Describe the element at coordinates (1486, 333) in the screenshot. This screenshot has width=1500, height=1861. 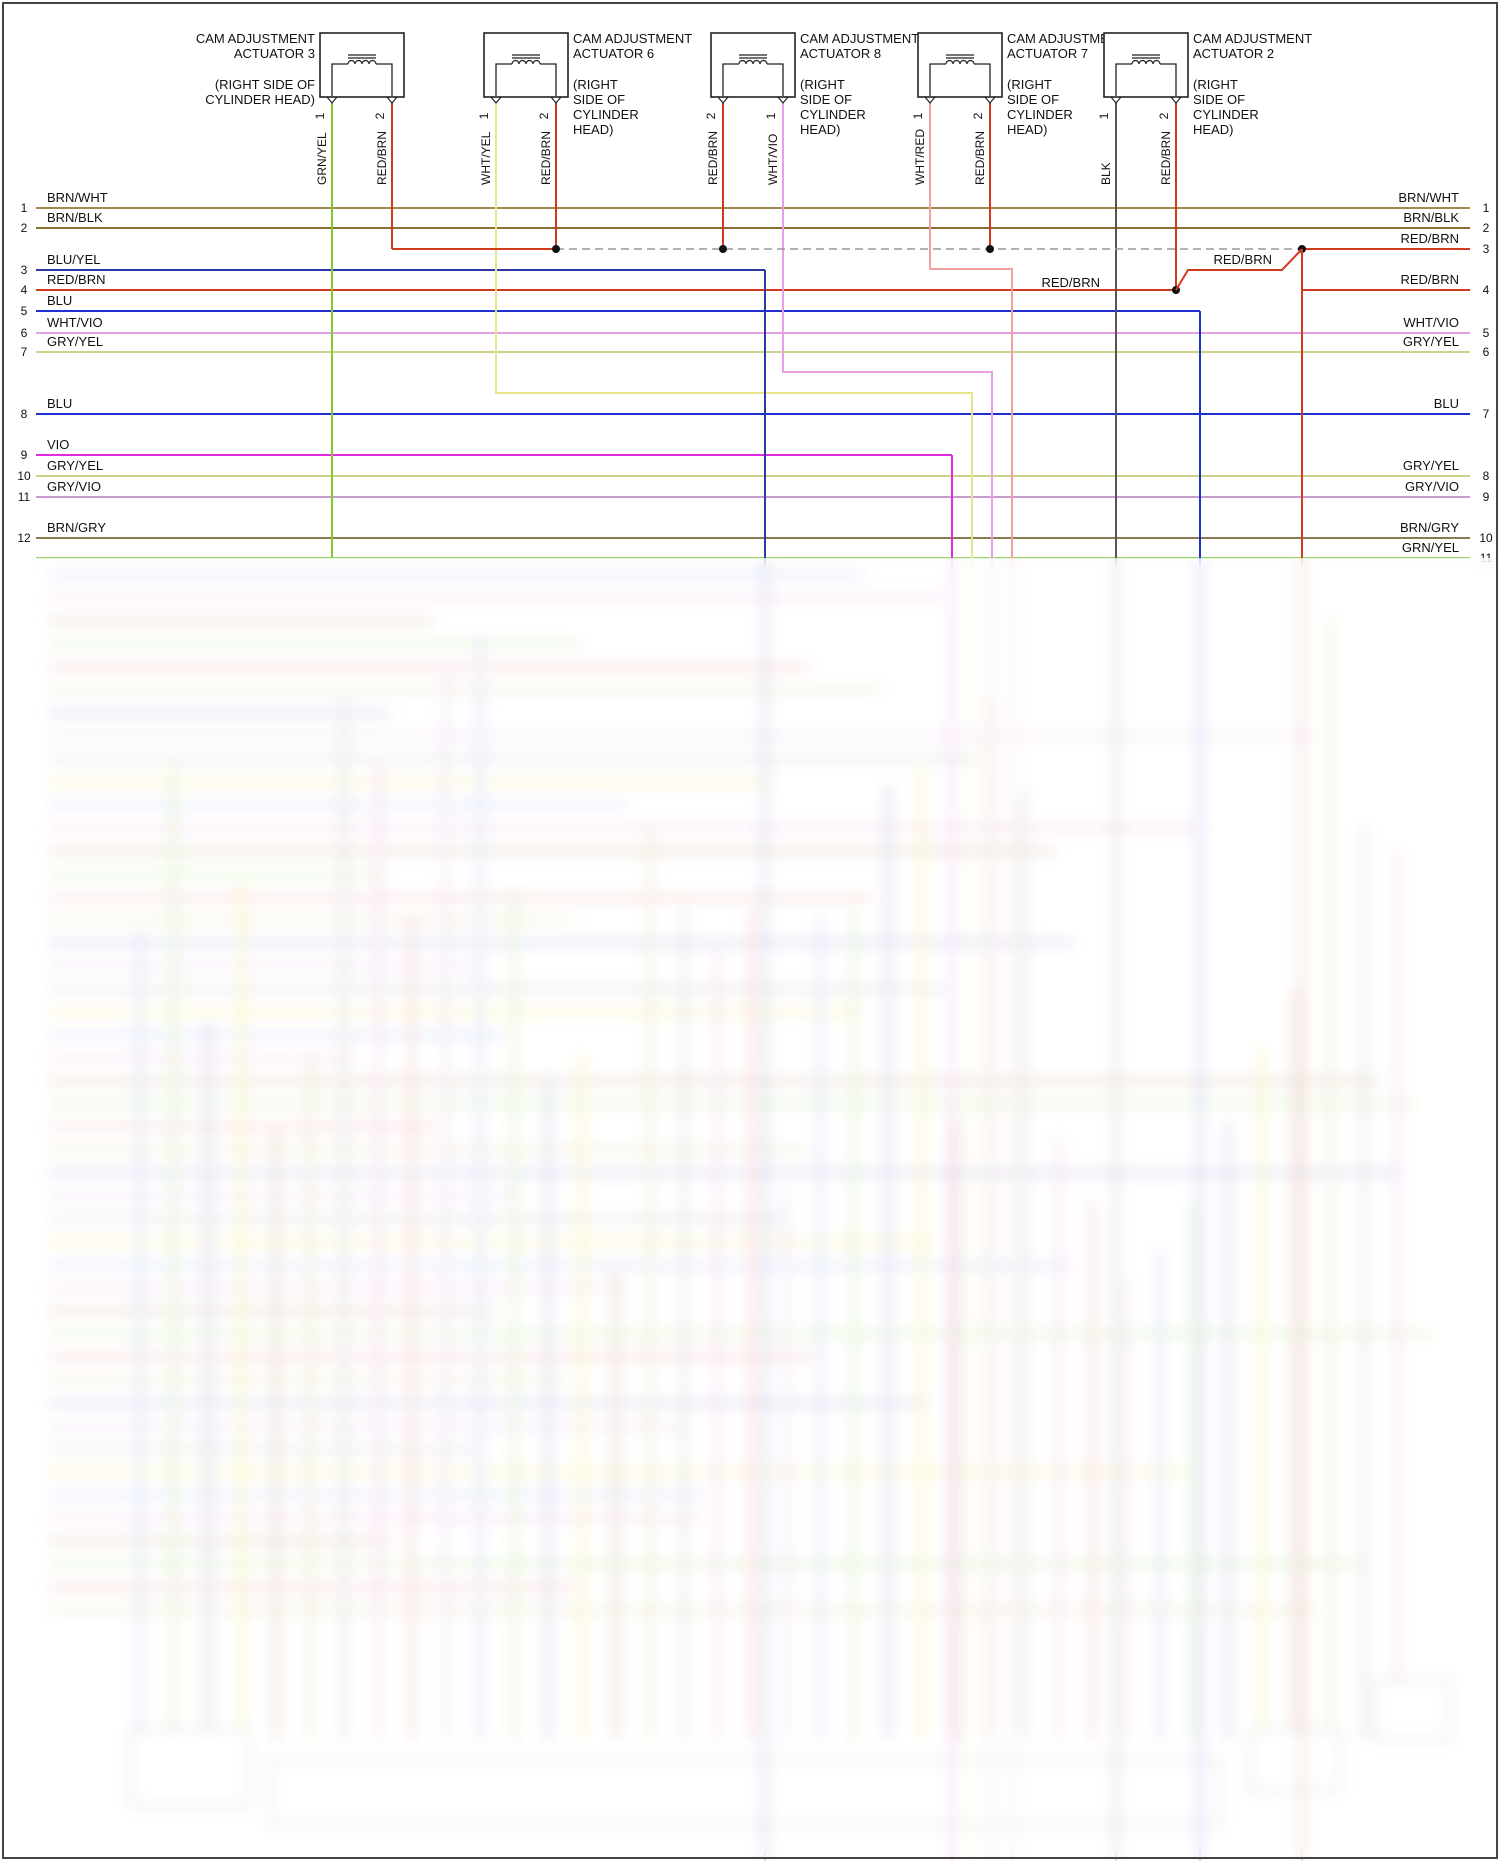
I see `row-number-right: 5` at that location.